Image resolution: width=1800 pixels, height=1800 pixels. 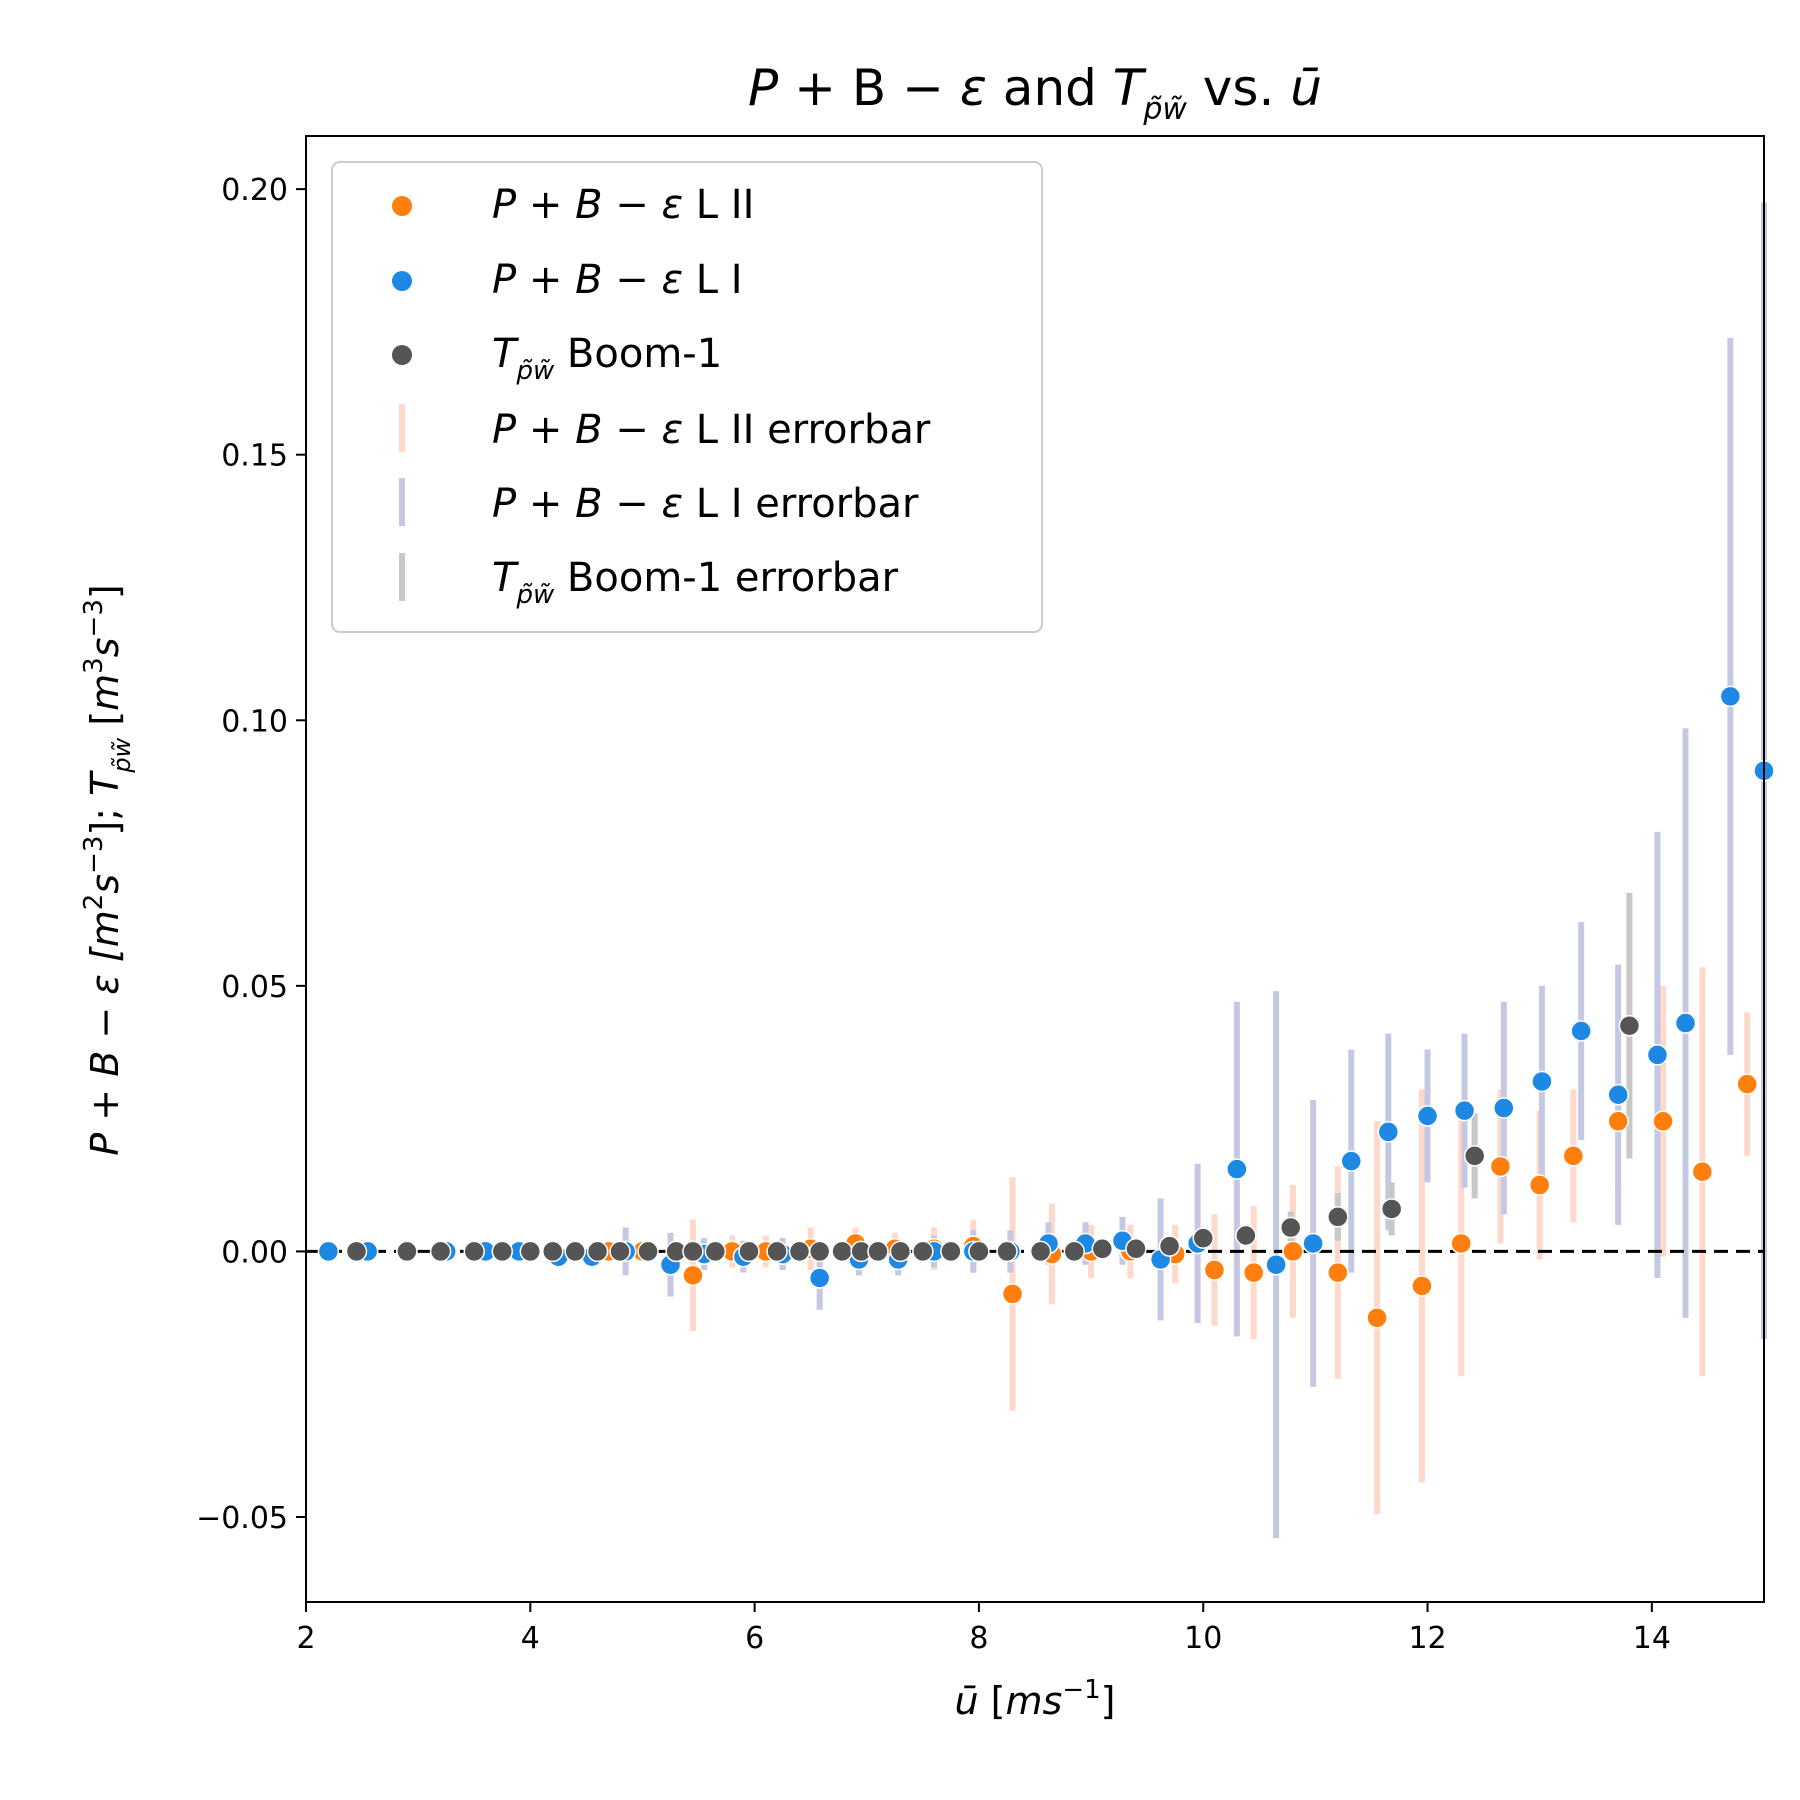 What do you see at coordinates (705, 504) in the screenshot?
I see `legend-label-pbe-l1-err: P + B − ε L I errorbar` at bounding box center [705, 504].